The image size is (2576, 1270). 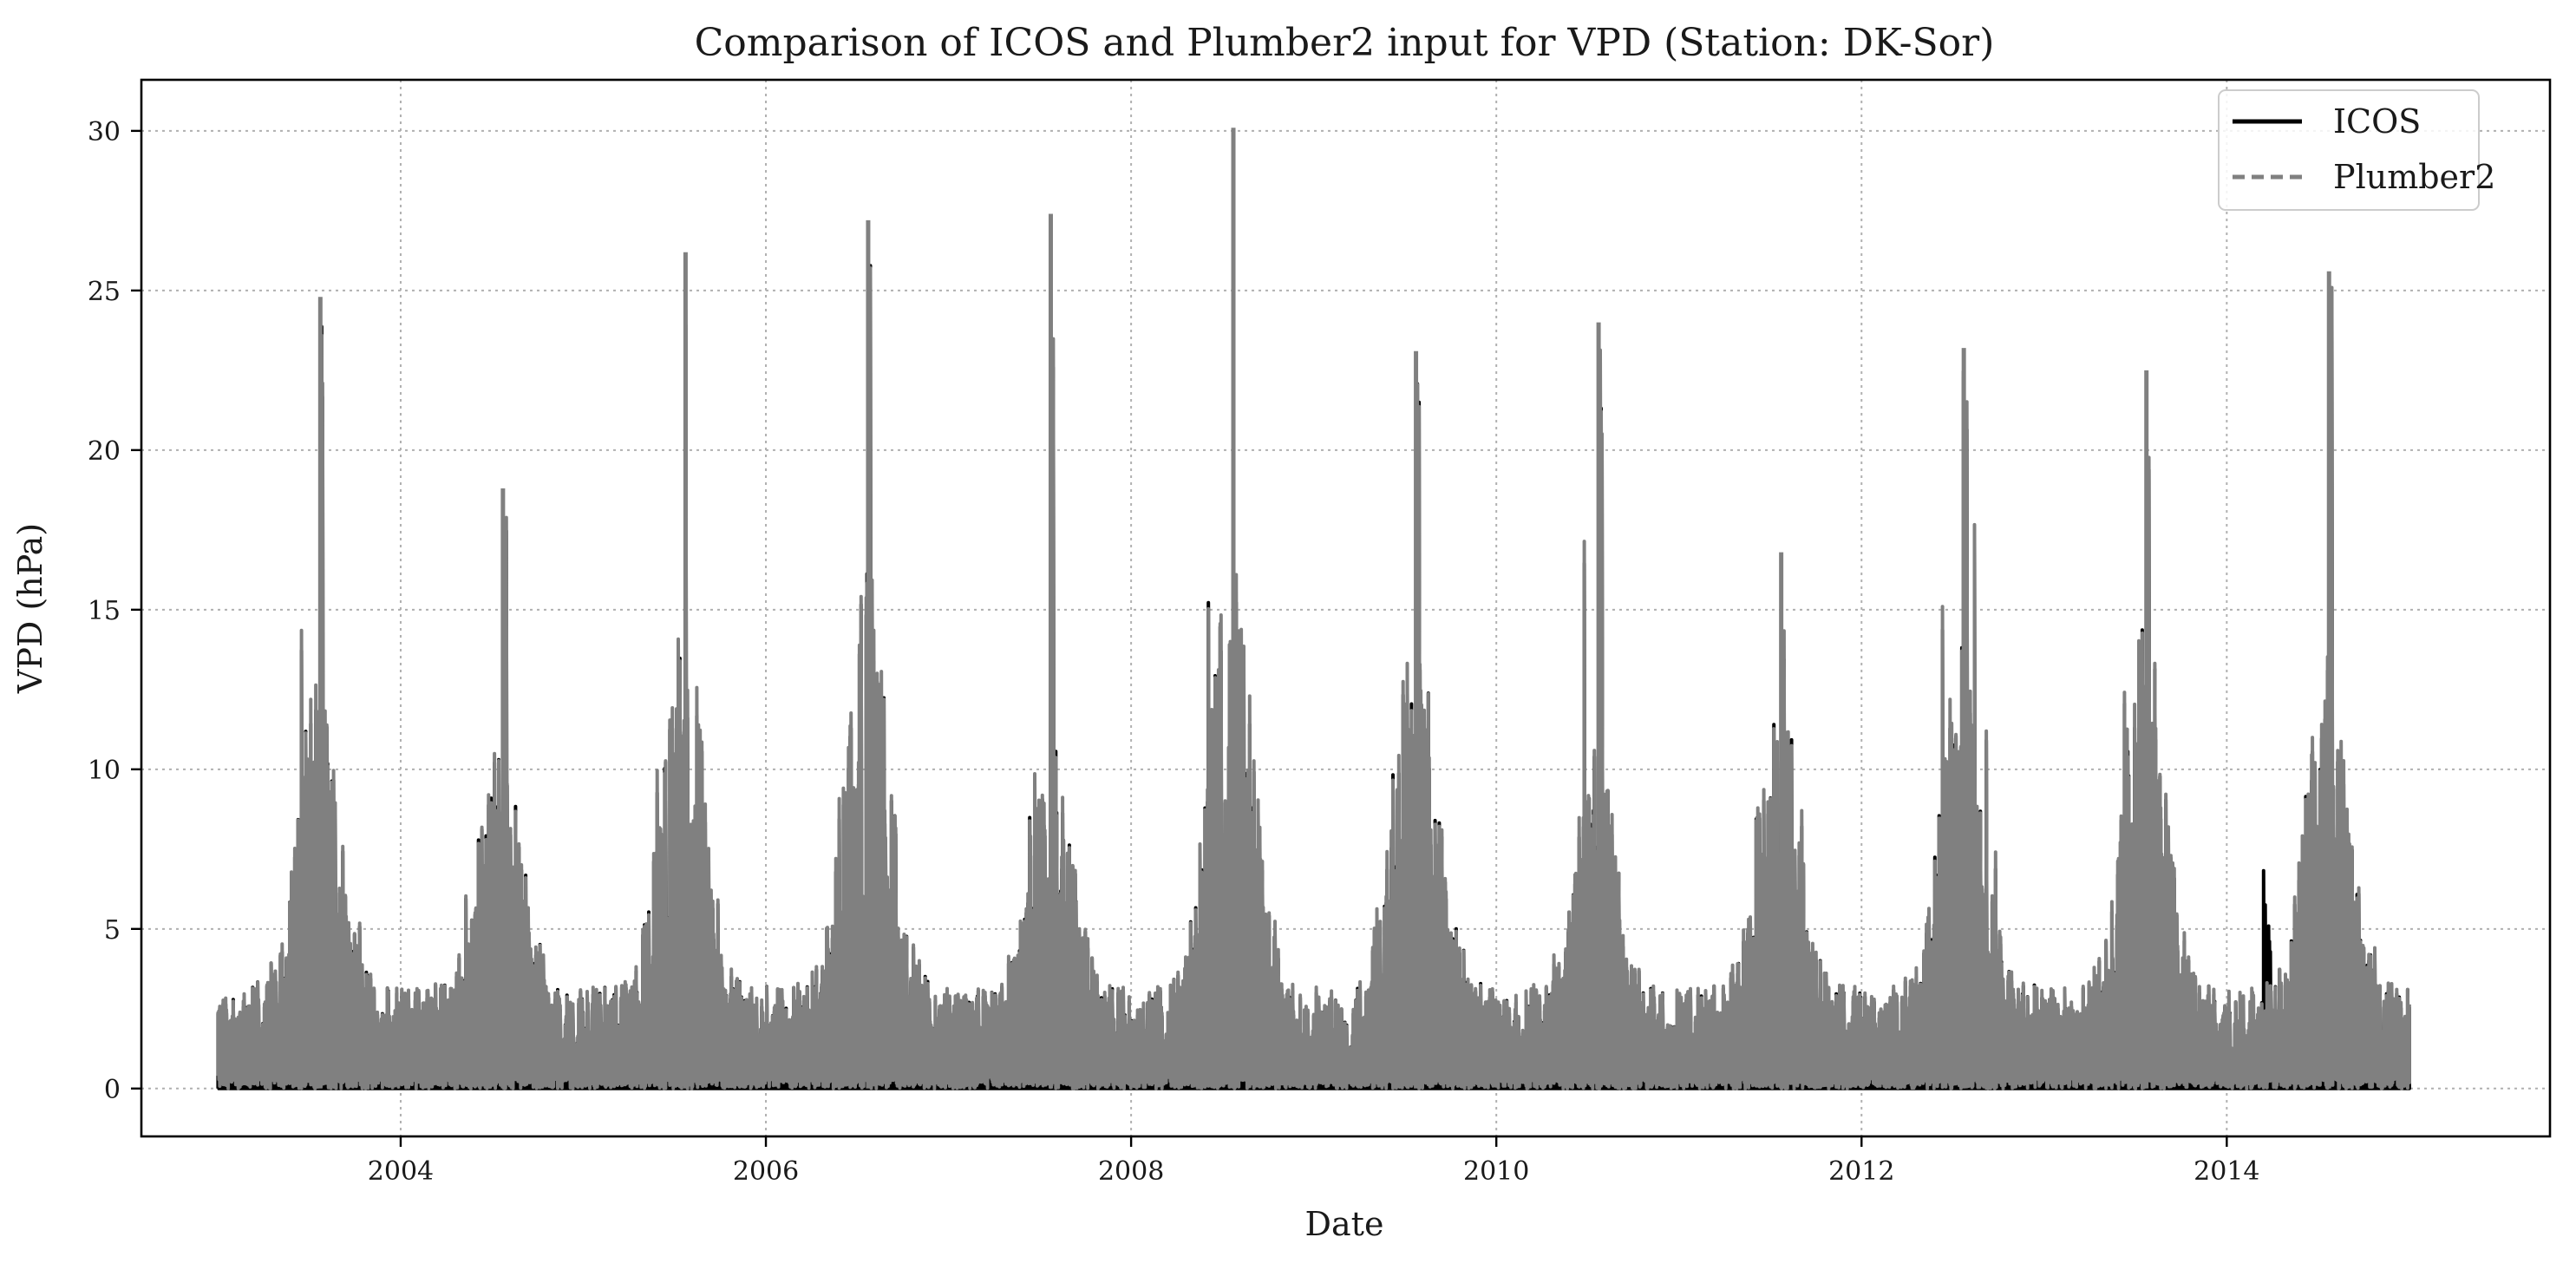 What do you see at coordinates (1131, 1171) in the screenshot?
I see `x-tick-label: 2008` at bounding box center [1131, 1171].